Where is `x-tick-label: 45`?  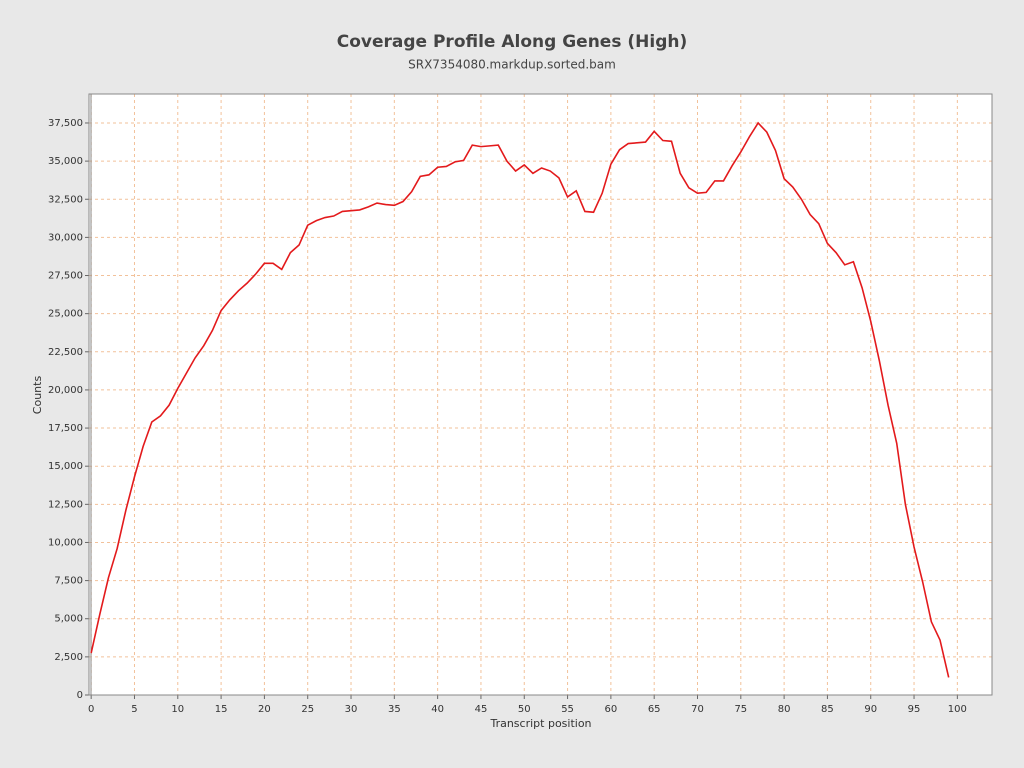 x-tick-label: 45 is located at coordinates (481, 709).